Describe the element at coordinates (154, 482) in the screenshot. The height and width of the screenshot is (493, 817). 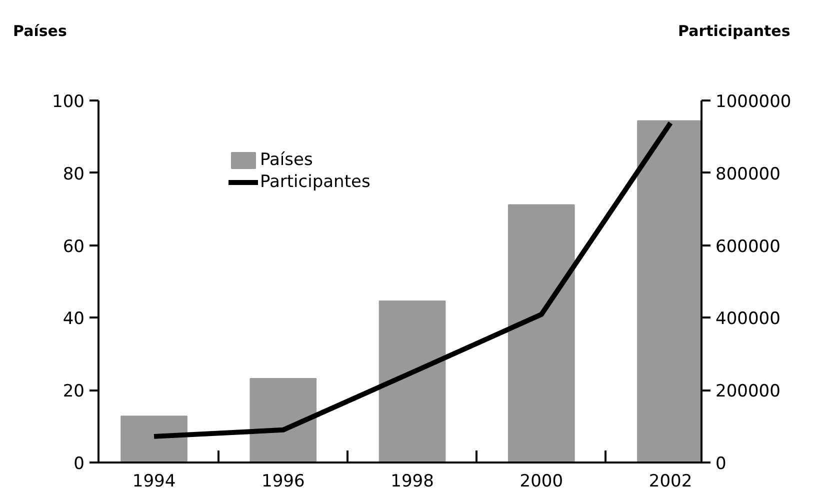
I see `x-tick-label: 1994` at that location.